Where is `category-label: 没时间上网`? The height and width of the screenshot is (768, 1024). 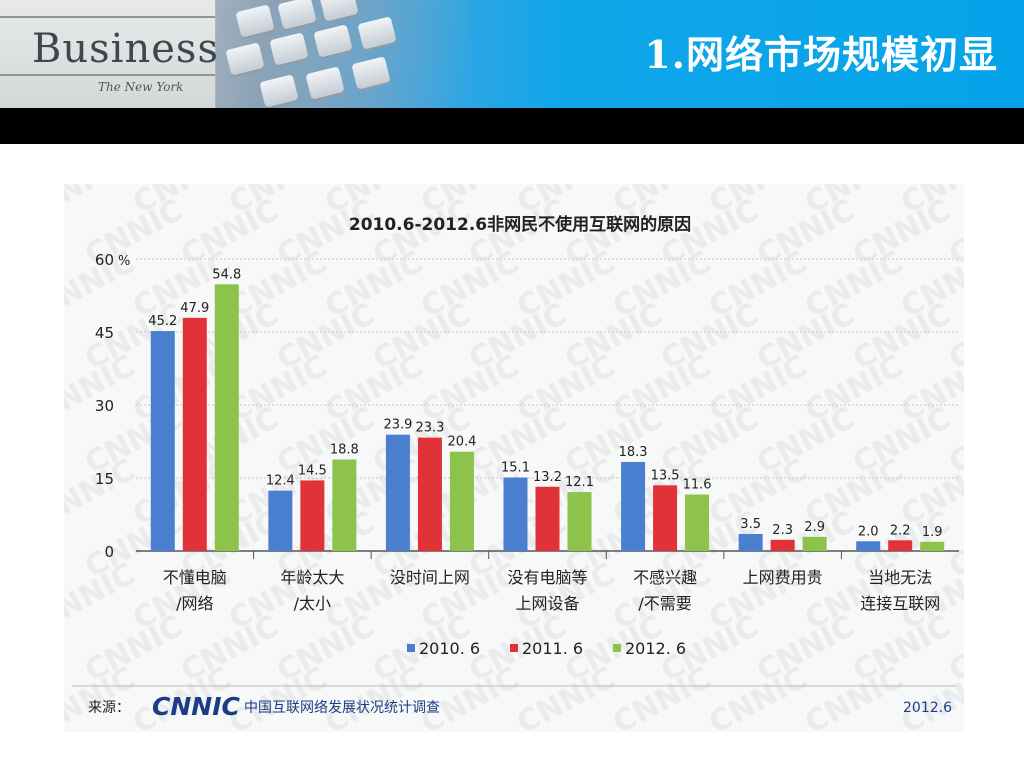 category-label: 没时间上网 is located at coordinates (430, 577).